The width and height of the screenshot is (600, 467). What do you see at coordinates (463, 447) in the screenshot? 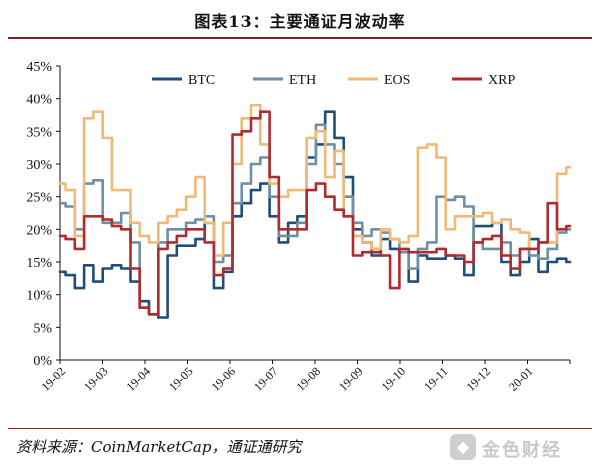
I see `brand-logo-icon: ◆` at bounding box center [463, 447].